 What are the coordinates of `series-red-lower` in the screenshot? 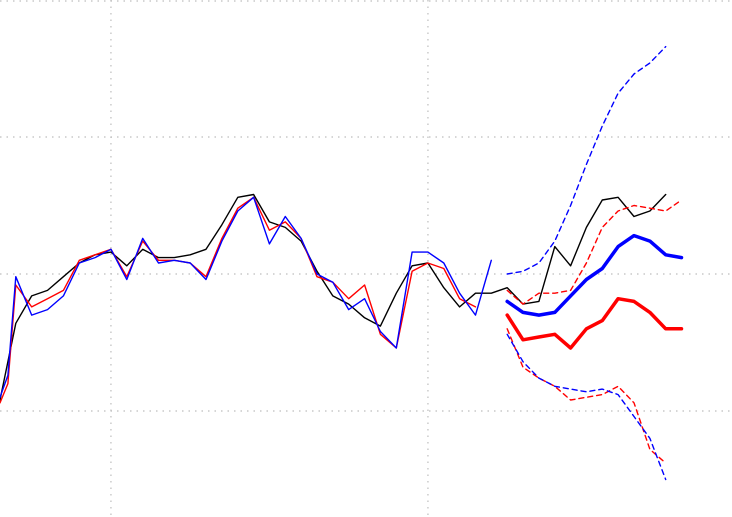 It's located at (586, 396).